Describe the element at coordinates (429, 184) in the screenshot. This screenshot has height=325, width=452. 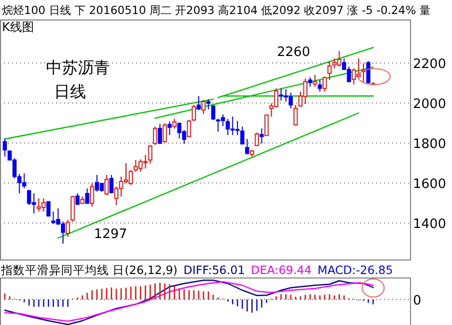
I see `y-tick-label: 1600` at that location.